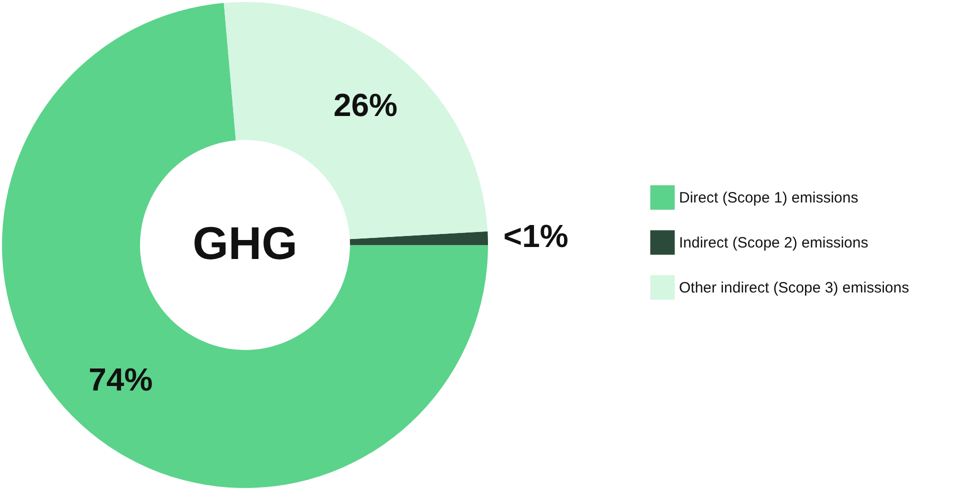 The width and height of the screenshot is (968, 489). I want to click on data-label: 74%, so click(120, 380).